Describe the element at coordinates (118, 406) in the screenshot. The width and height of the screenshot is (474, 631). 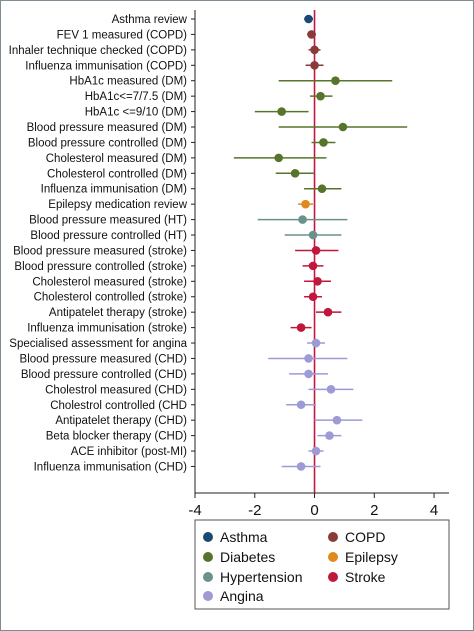
I see `row-label: Cholestrol controlled (CHD` at that location.